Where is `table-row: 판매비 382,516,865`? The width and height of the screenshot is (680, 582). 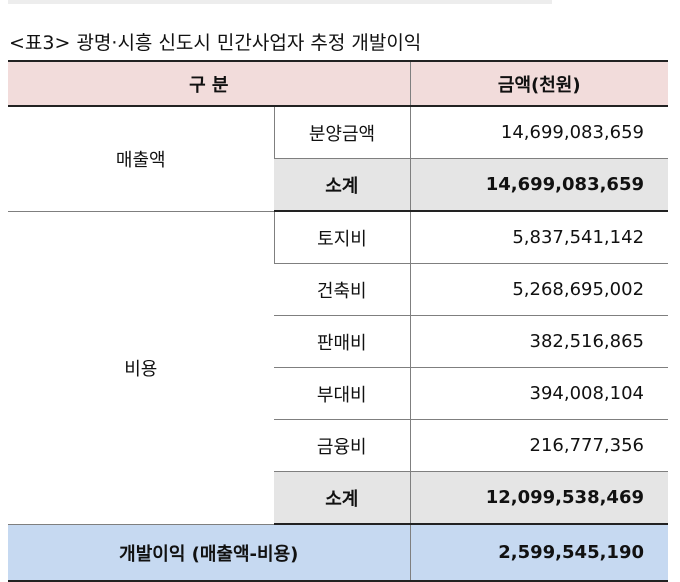
table-row: 판매비 382,516,865 is located at coordinates (338, 341).